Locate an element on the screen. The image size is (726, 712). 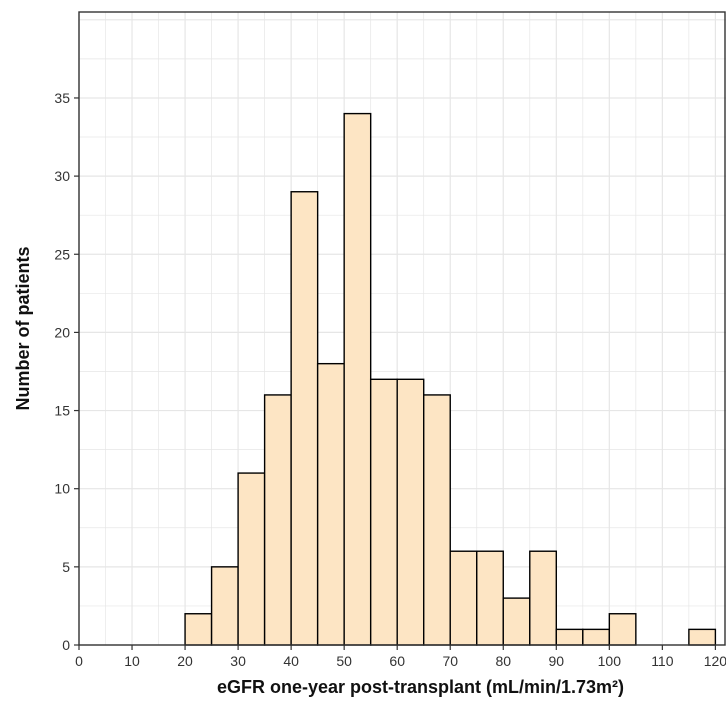
y-tick-label: 30 is located at coordinates (62, 176).